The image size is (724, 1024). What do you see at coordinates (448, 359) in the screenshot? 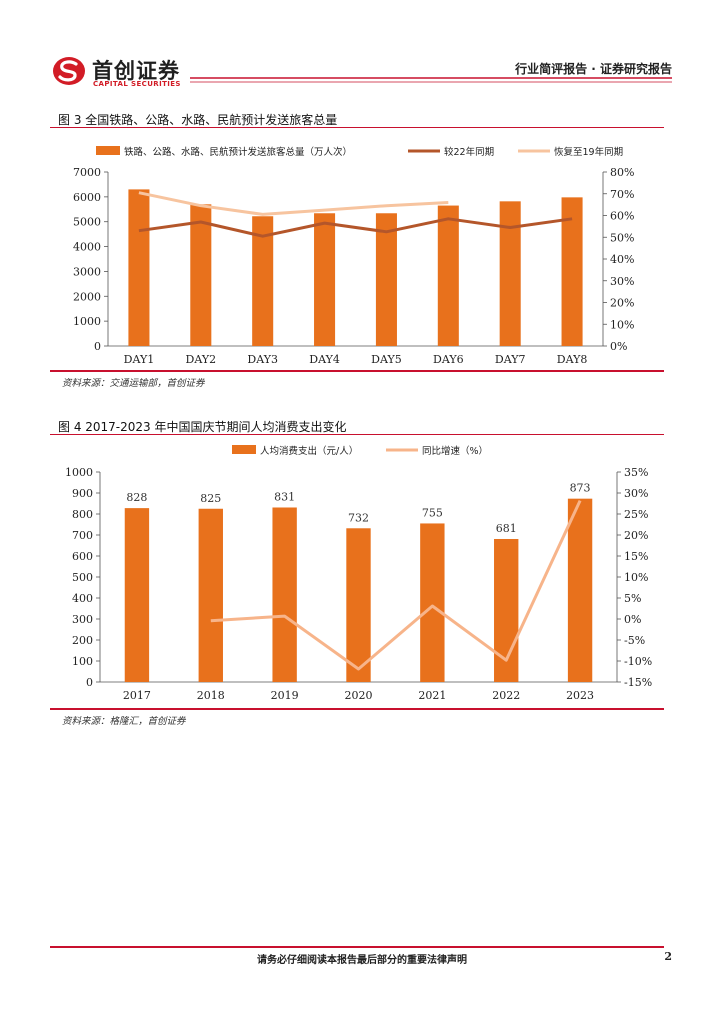
I see `fig3-category-label: DAY6` at bounding box center [448, 359].